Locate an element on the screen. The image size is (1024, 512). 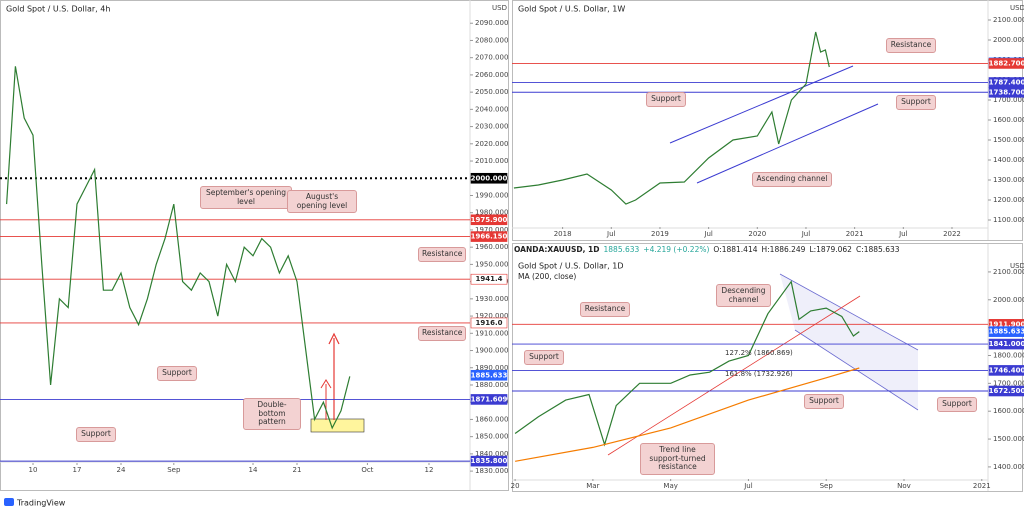
y-tick-label: 1920.000 is located at coordinates (491, 316).